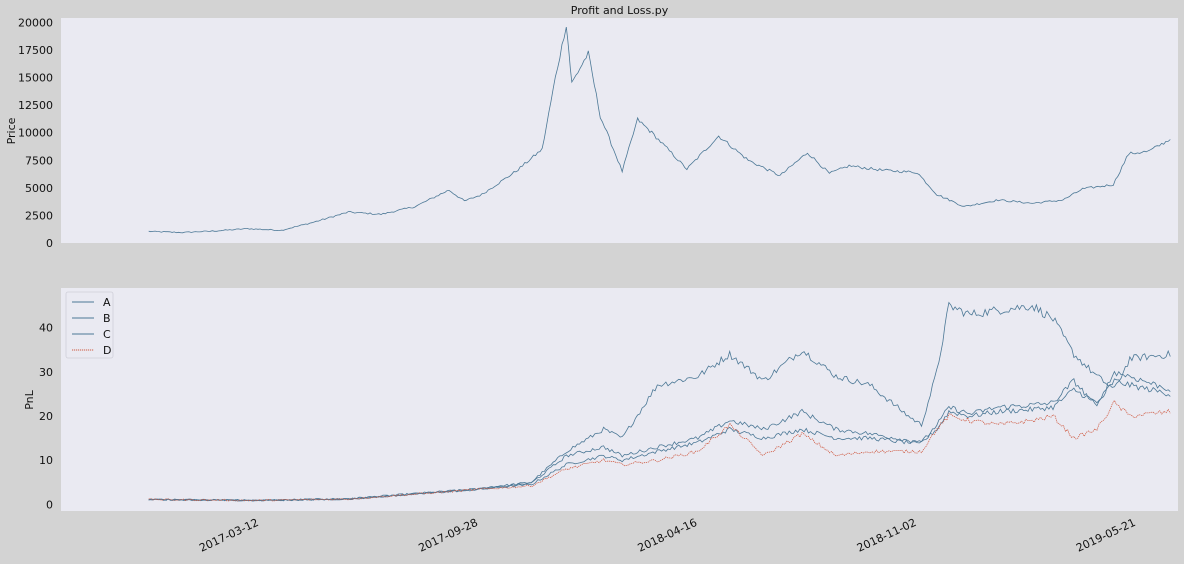 The height and width of the screenshot is (564, 1184). Describe the element at coordinates (89, 325) in the screenshot. I see `legend-box` at that location.